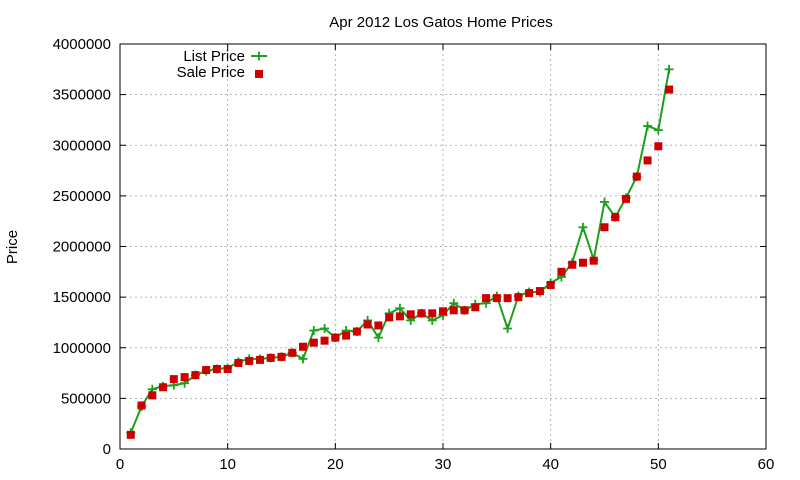 This screenshot has height=480, width=800. Describe the element at coordinates (440, 22) in the screenshot. I see `chart-title: Apr 2012 Los Gatos Home Prices` at that location.